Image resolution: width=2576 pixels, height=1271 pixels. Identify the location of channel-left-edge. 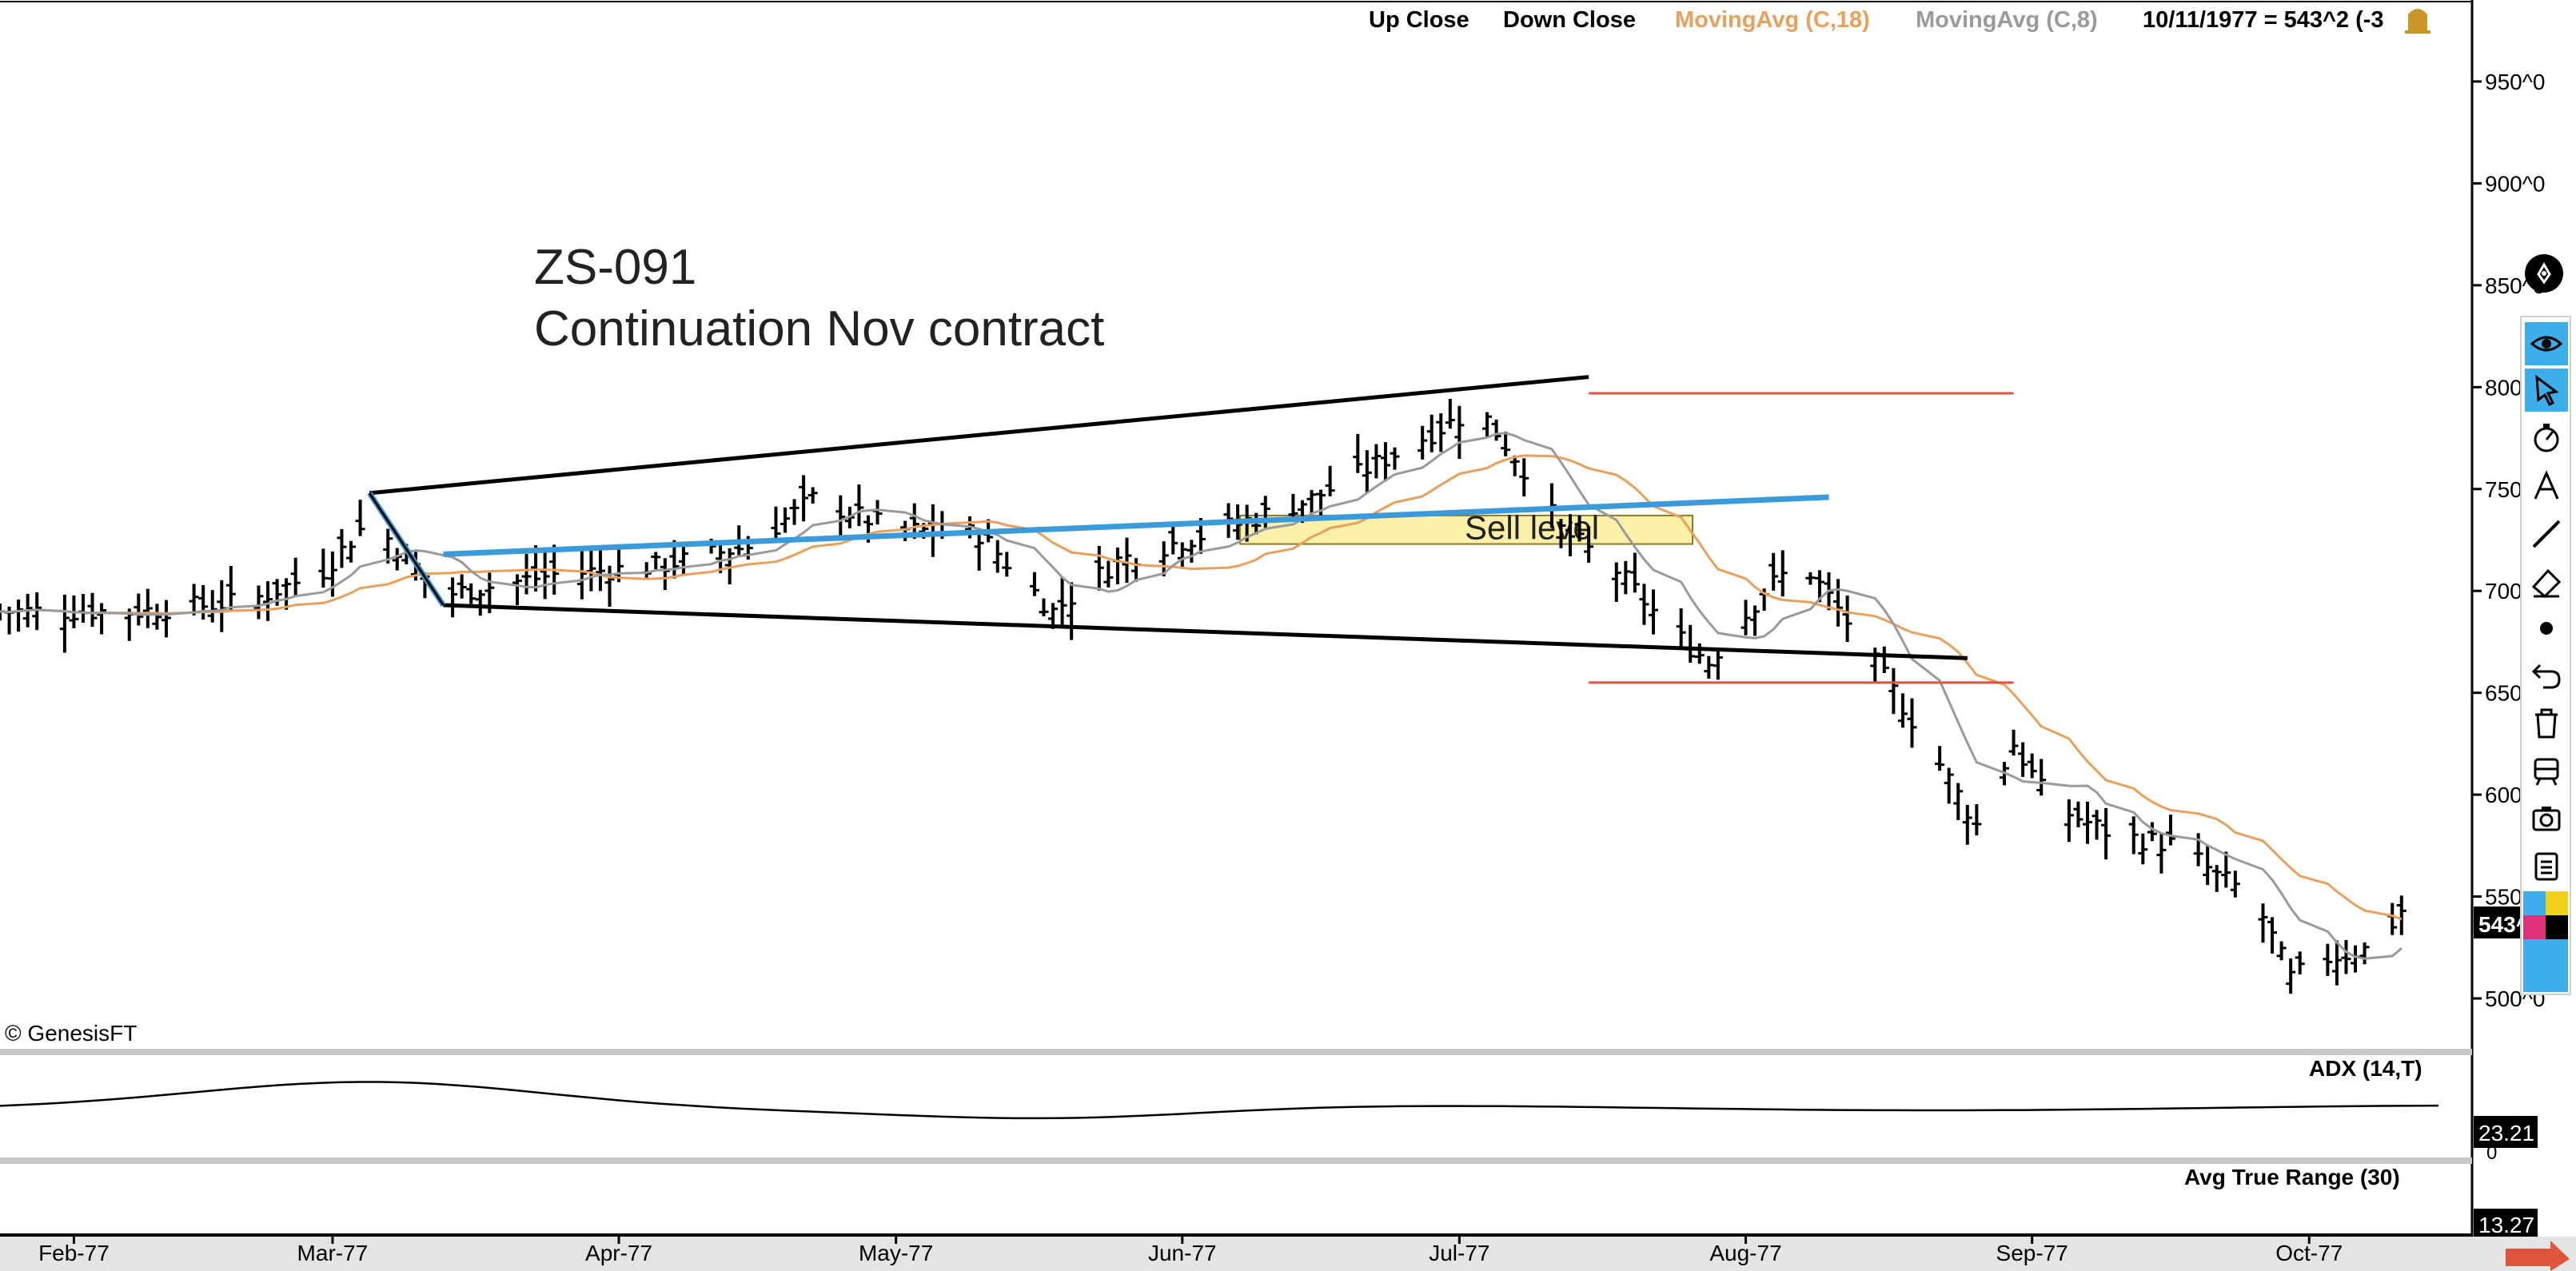
(406, 549).